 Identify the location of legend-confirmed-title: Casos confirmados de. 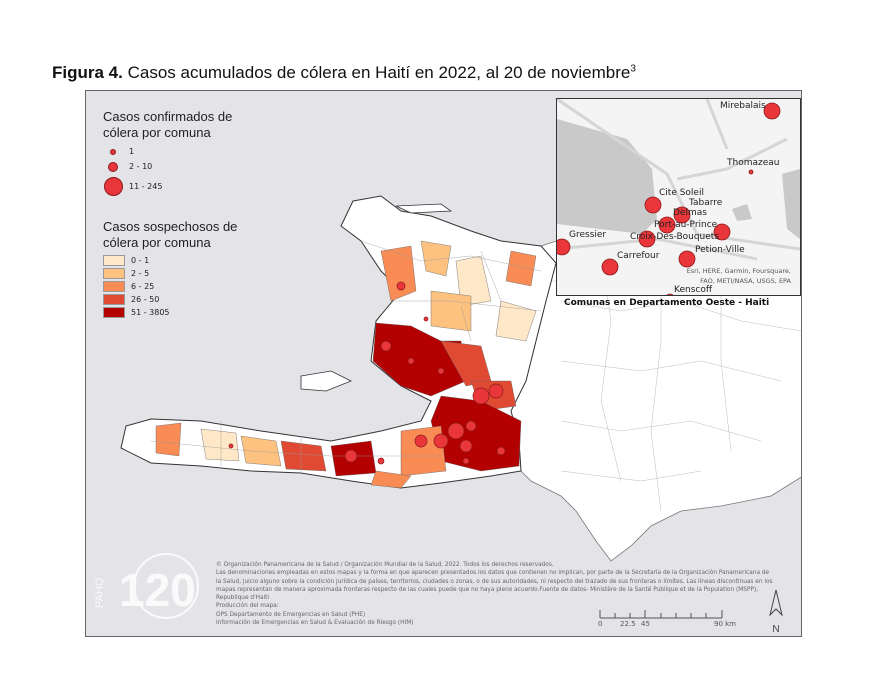
(168, 116).